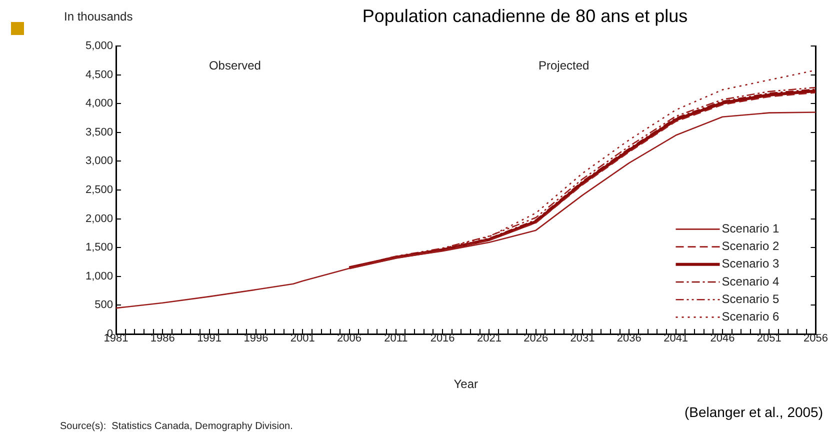 The width and height of the screenshot is (831, 434). I want to click on y-tick-label: 2,000, so click(99, 218).